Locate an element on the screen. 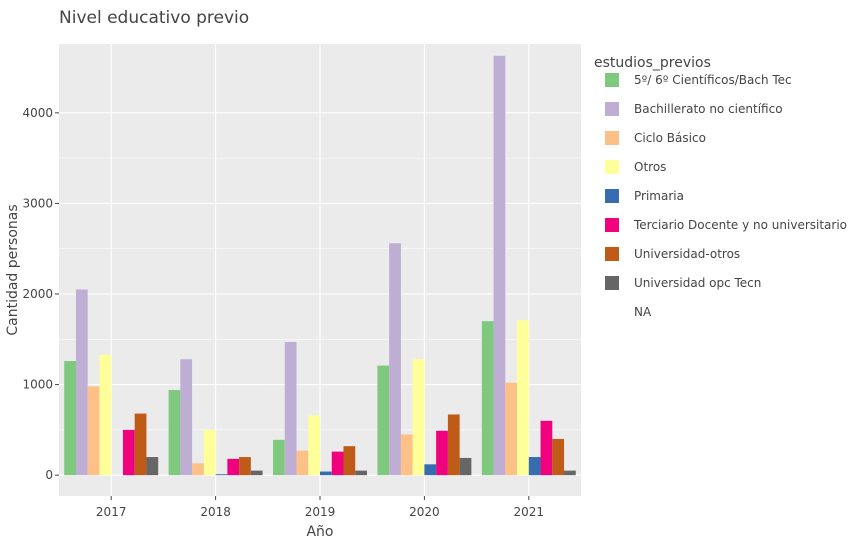  legend-item: Ciclo Básico is located at coordinates (655, 138).